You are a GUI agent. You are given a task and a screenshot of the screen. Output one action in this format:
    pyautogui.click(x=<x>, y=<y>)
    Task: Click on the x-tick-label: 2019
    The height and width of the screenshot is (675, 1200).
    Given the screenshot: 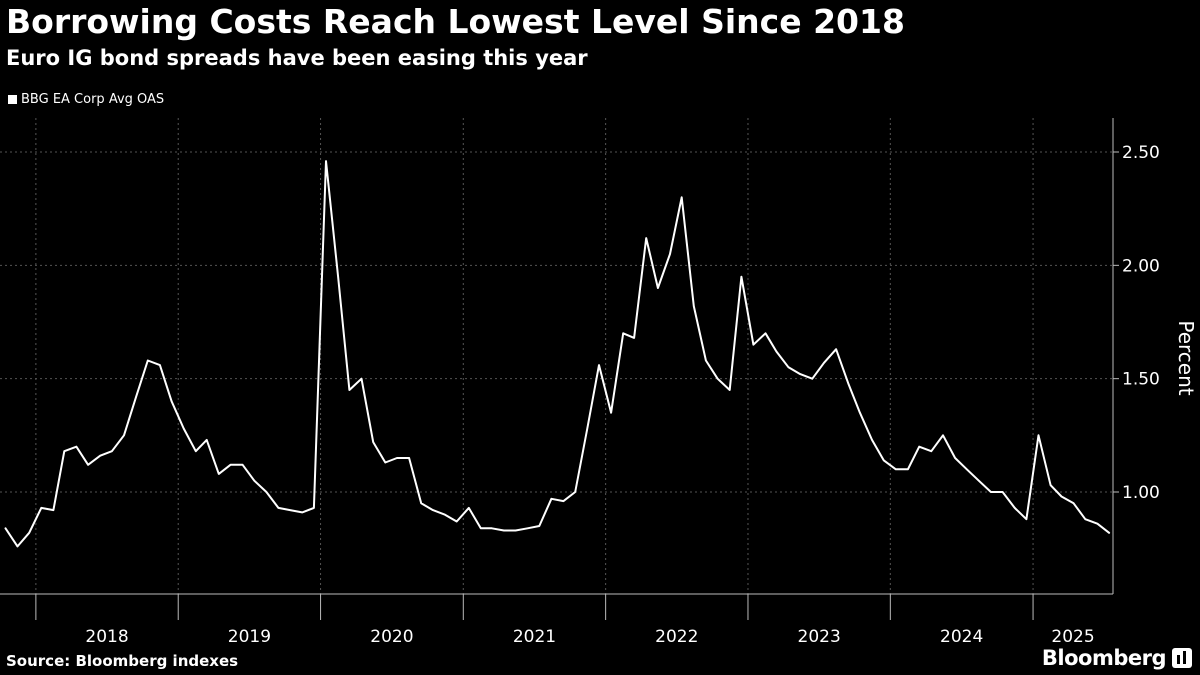 What is the action you would take?
    pyautogui.click(x=249, y=637)
    